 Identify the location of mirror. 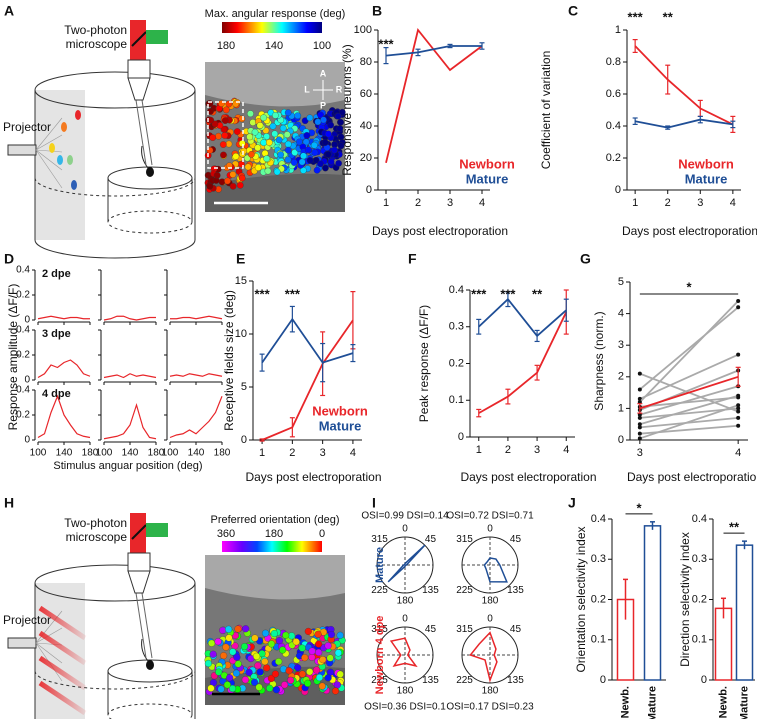
(139, 532).